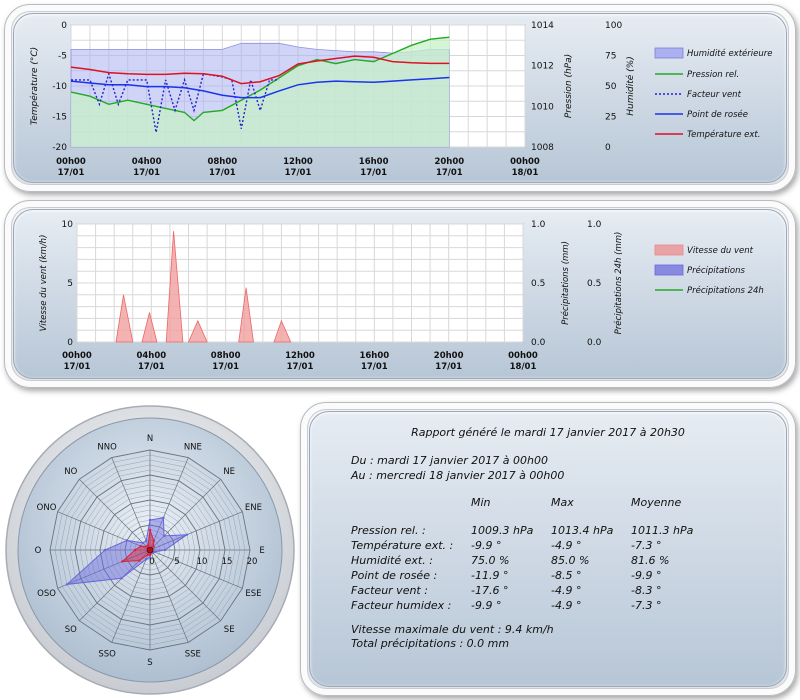 This screenshot has width=800, height=700. Describe the element at coordinates (542, 107) in the screenshot. I see `pressure-y-tick-label: 1010` at that location.